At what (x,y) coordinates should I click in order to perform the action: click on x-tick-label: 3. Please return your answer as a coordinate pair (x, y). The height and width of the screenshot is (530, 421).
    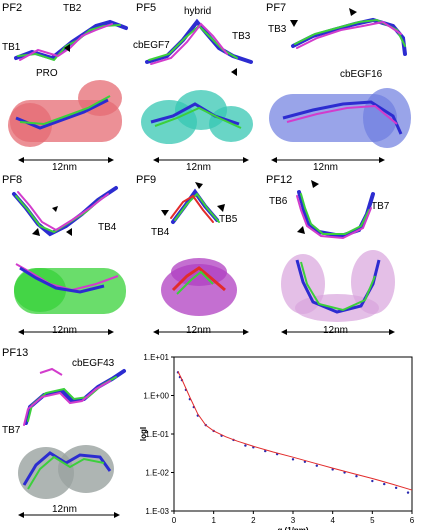
    Looking at the image, I should click on (293, 520).